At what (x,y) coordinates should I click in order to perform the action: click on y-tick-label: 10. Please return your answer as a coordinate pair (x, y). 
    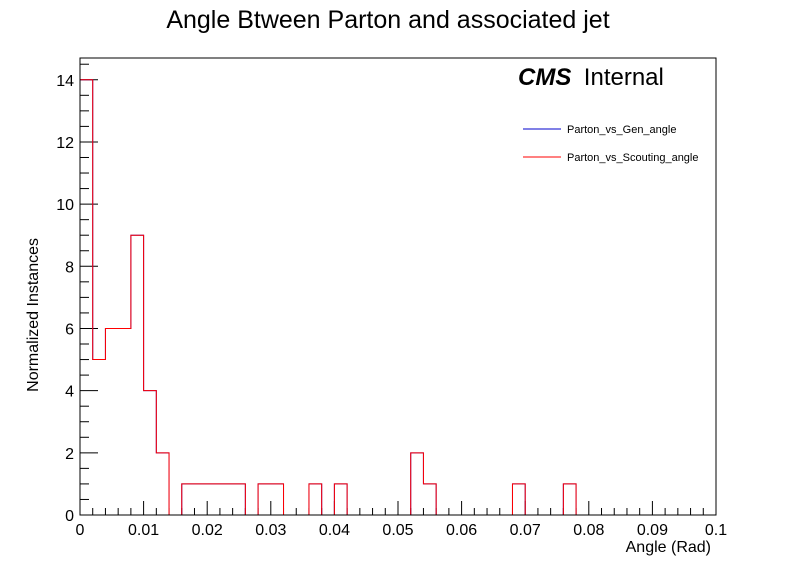
    Looking at the image, I should click on (65, 205).